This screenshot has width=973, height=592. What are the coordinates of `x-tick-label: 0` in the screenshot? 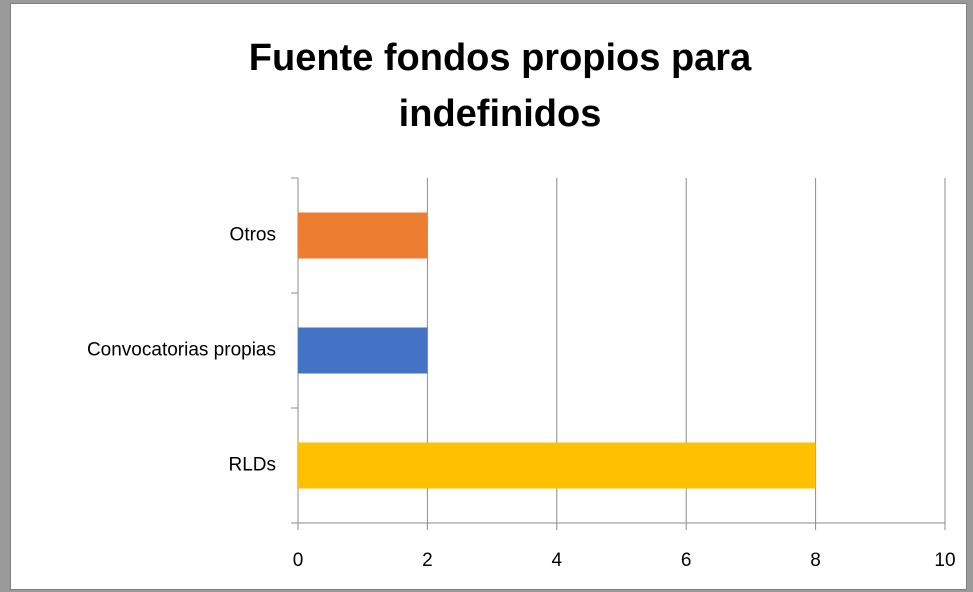 It's located at (298, 560).